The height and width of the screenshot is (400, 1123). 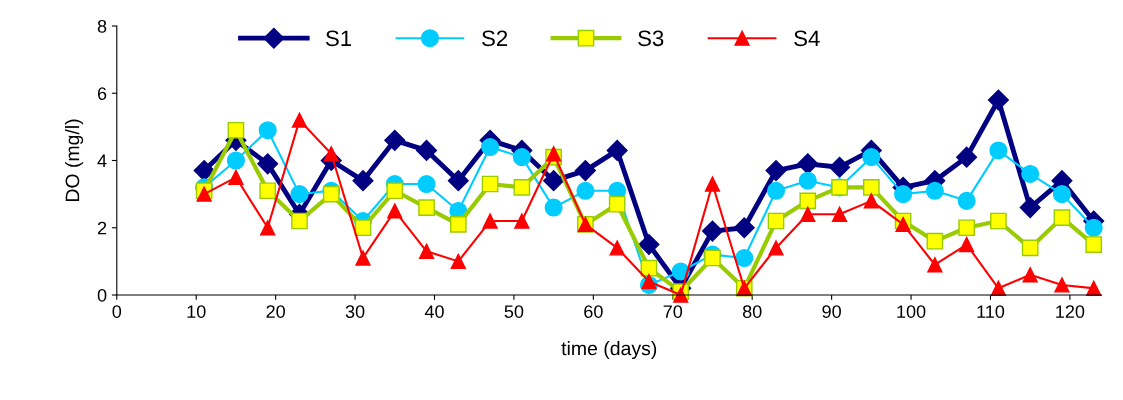 I want to click on legend-label: S4, so click(x=807, y=38).